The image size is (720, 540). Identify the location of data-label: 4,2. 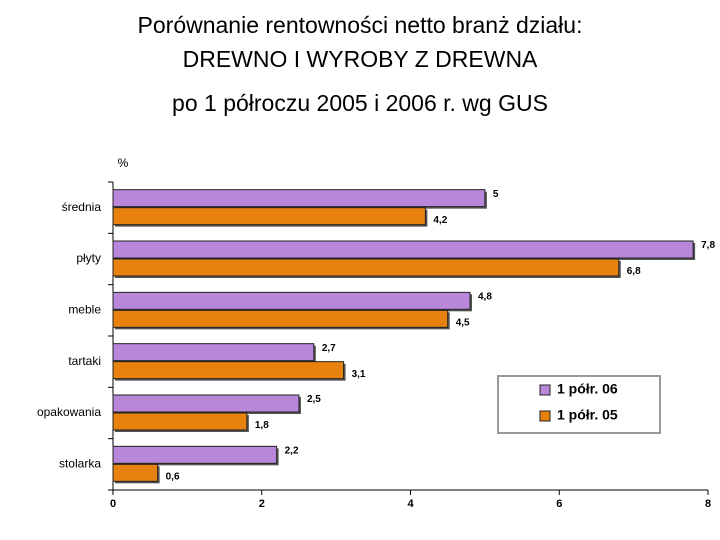
(440, 220).